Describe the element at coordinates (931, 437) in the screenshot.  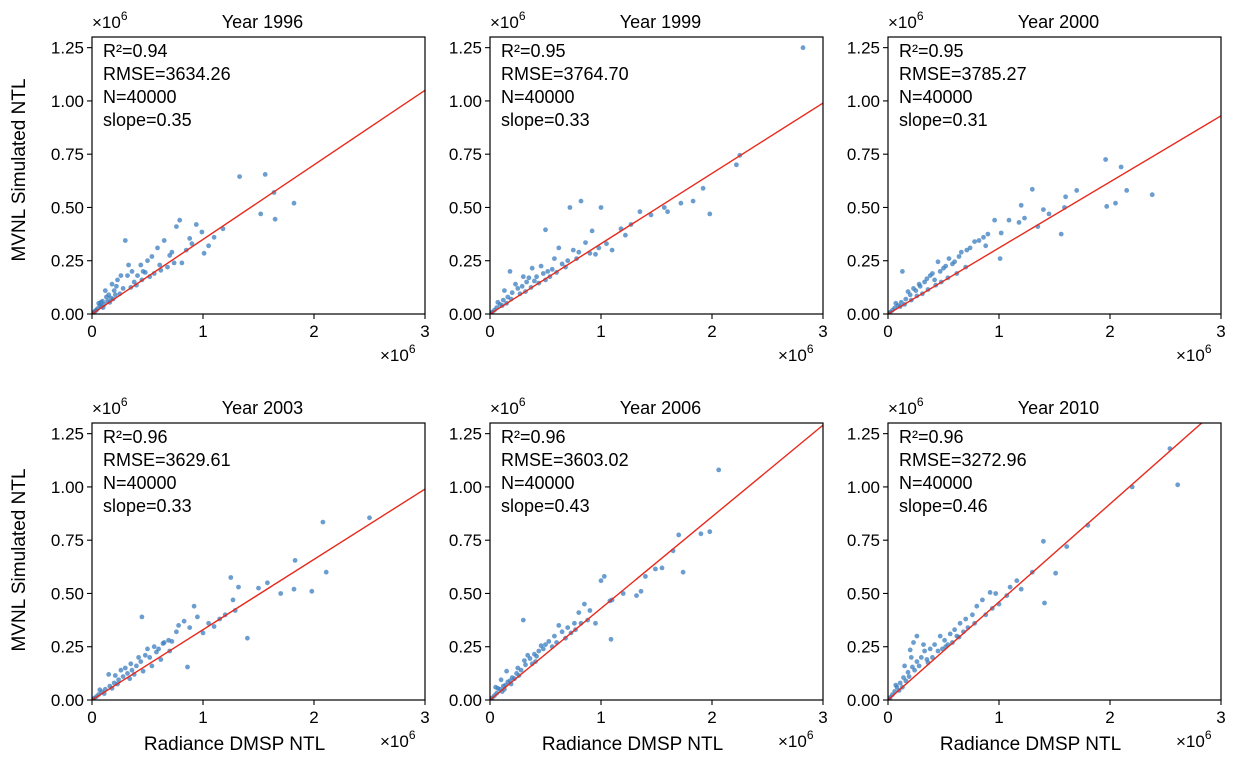
I see `stat-r2: R²=0.96` at that location.